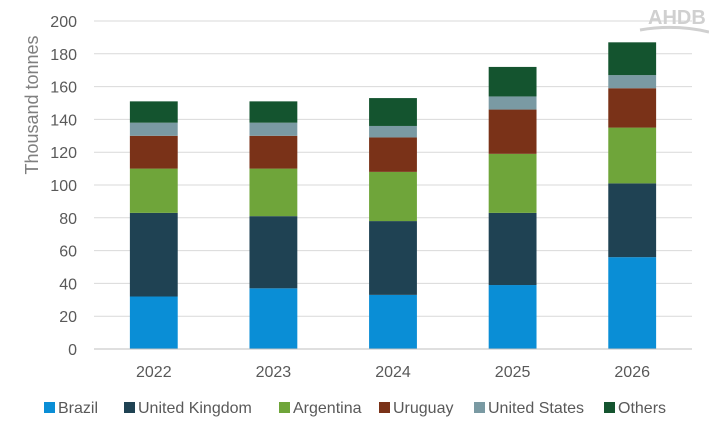 The height and width of the screenshot is (429, 709). I want to click on legend-label: Argentina, so click(327, 408).